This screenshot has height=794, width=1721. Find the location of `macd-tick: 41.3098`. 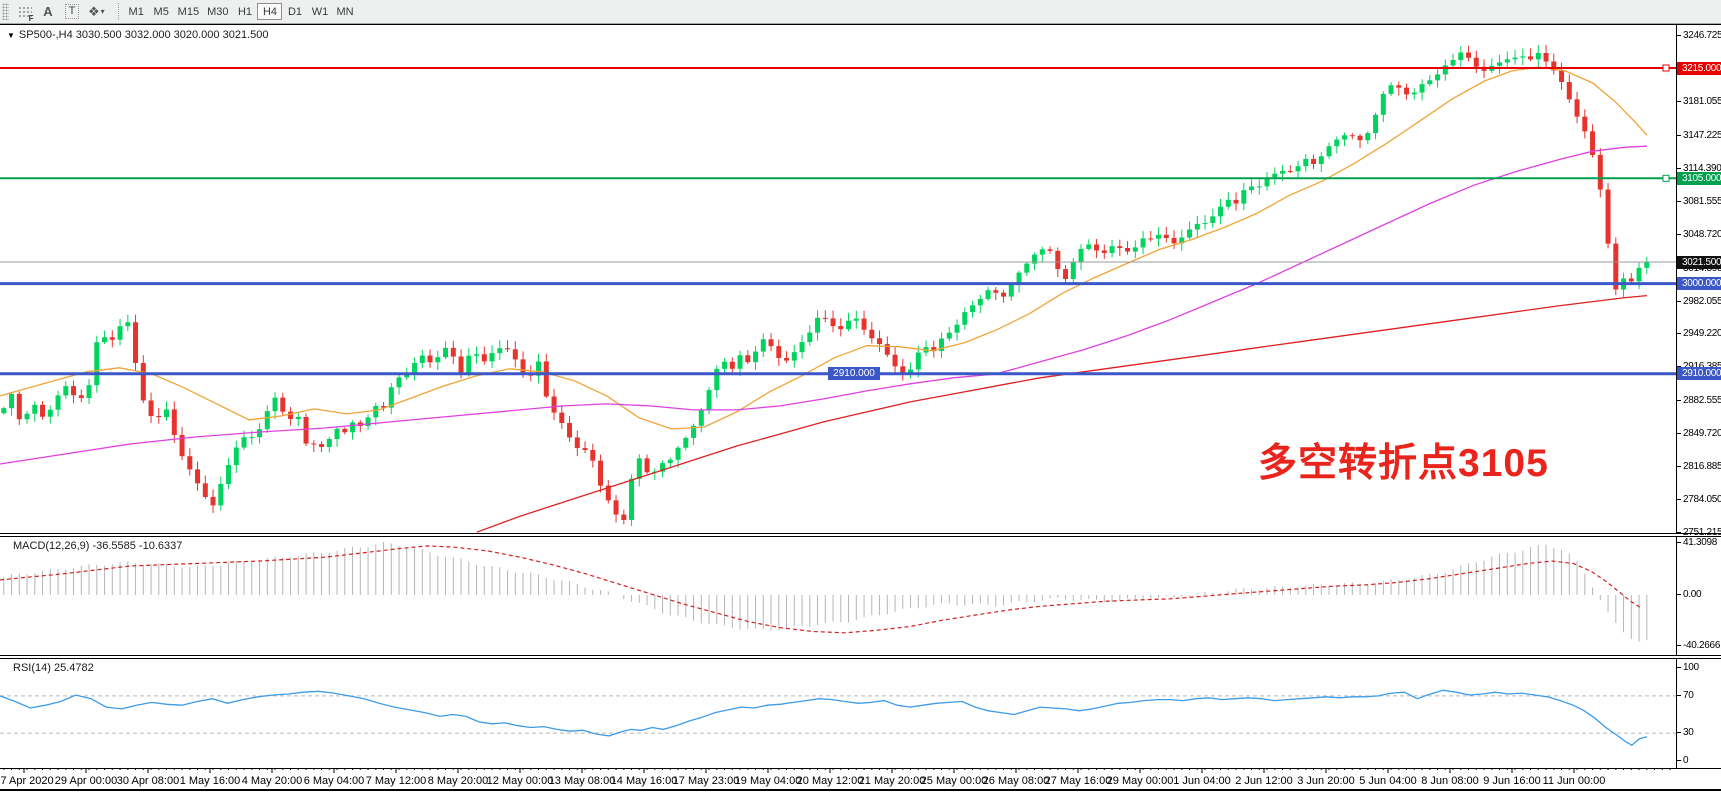

macd-tick: 41.3098 is located at coordinates (1697, 542).